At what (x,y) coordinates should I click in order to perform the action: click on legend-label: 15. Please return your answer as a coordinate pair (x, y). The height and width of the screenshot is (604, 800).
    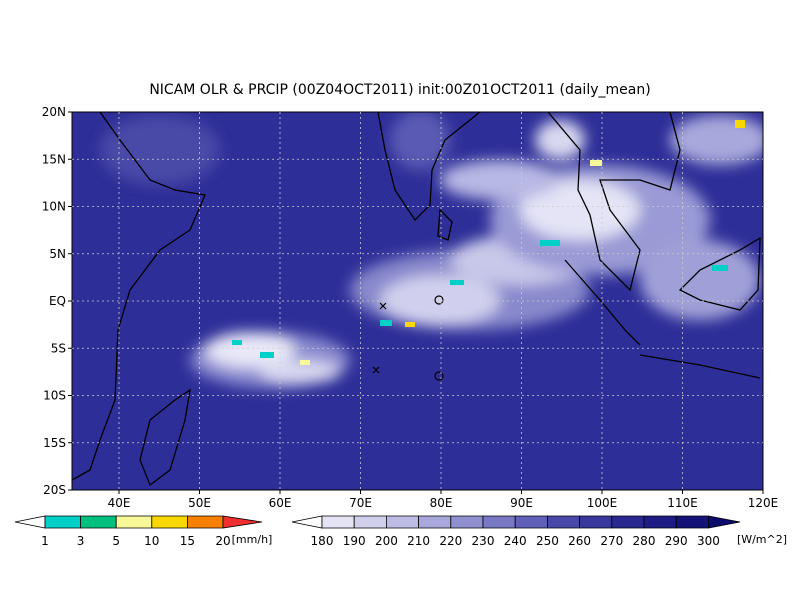
    Looking at the image, I should click on (187, 541).